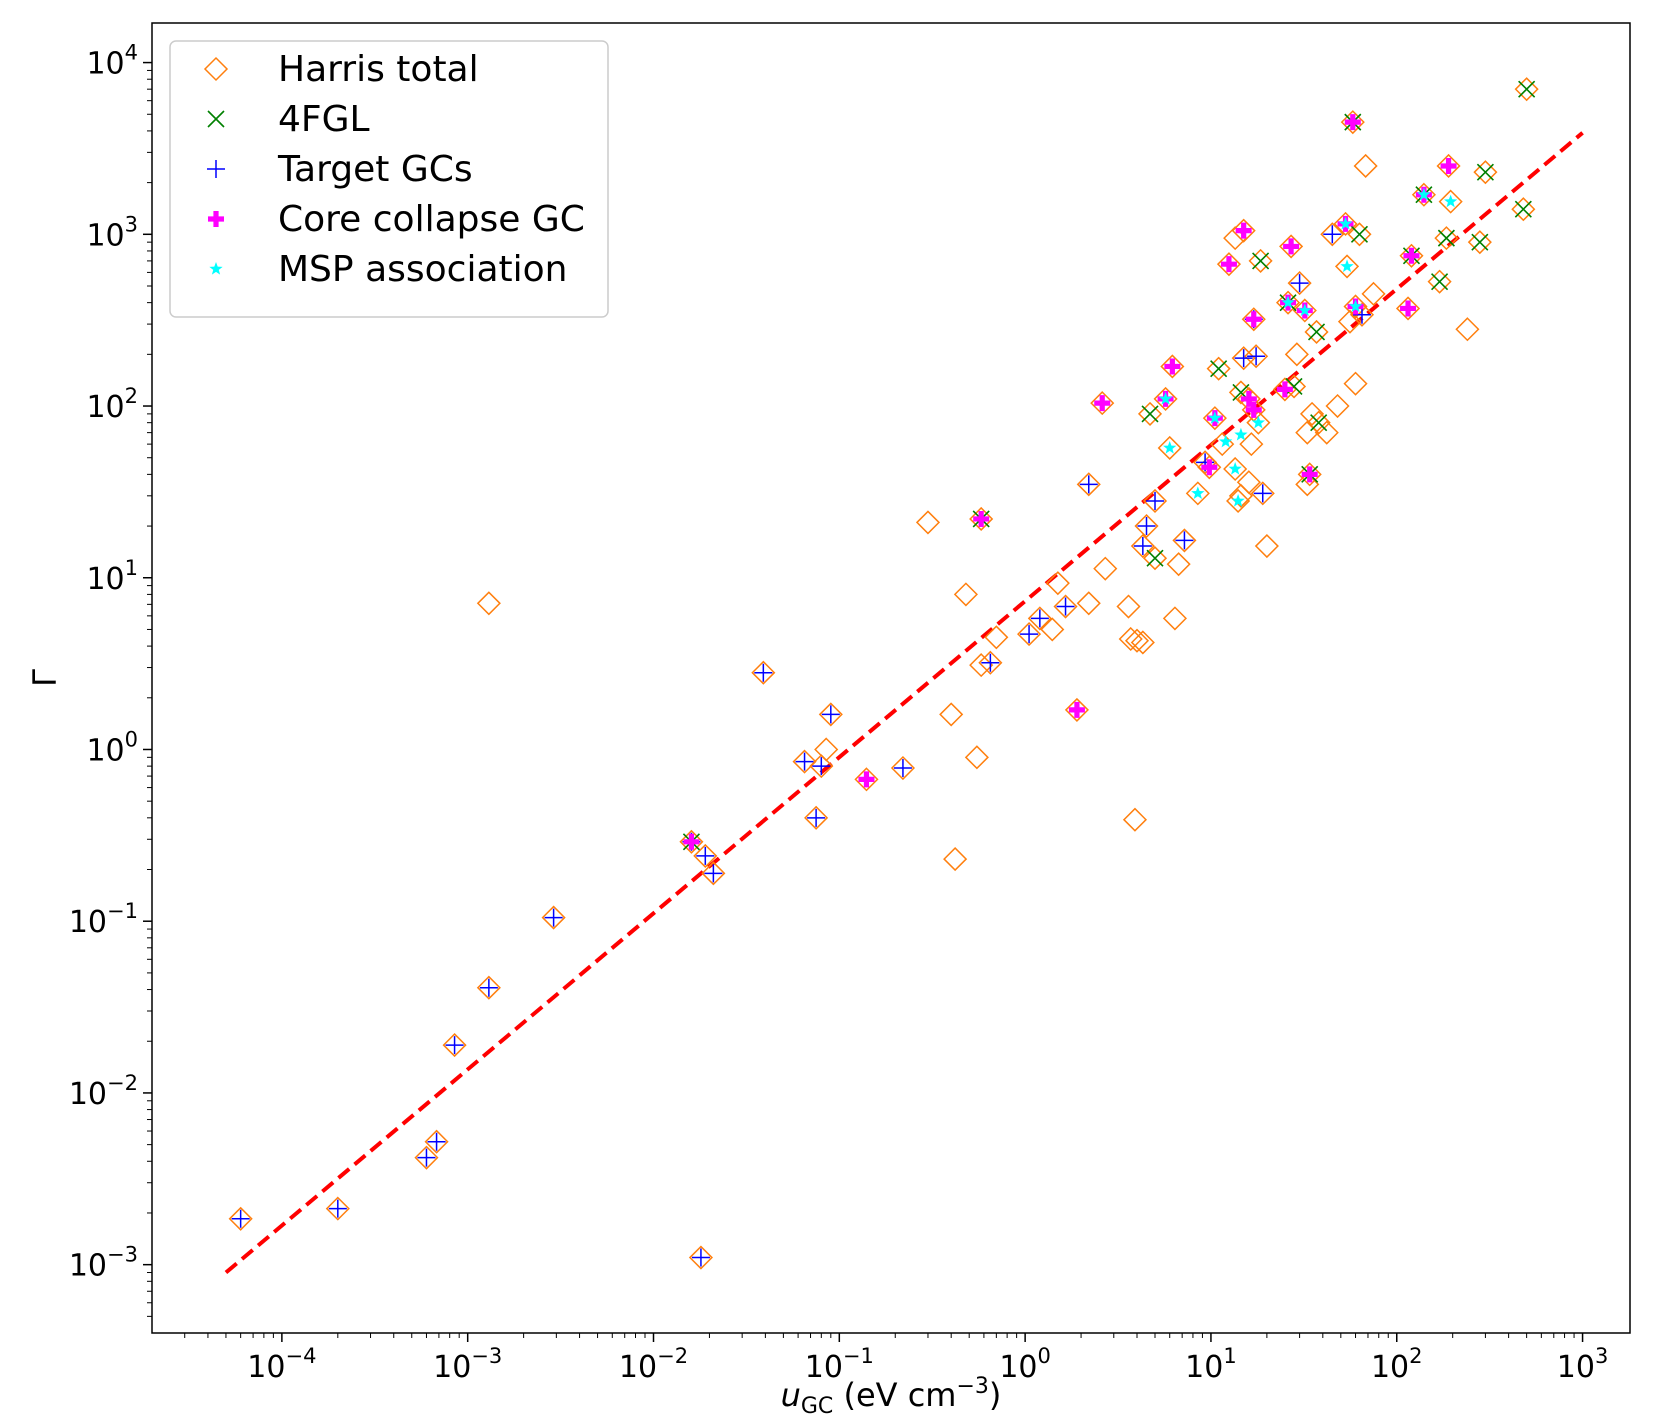 The image size is (1661, 1423). I want to click on x-tick-label: 10⁻¹, so click(839, 1364).